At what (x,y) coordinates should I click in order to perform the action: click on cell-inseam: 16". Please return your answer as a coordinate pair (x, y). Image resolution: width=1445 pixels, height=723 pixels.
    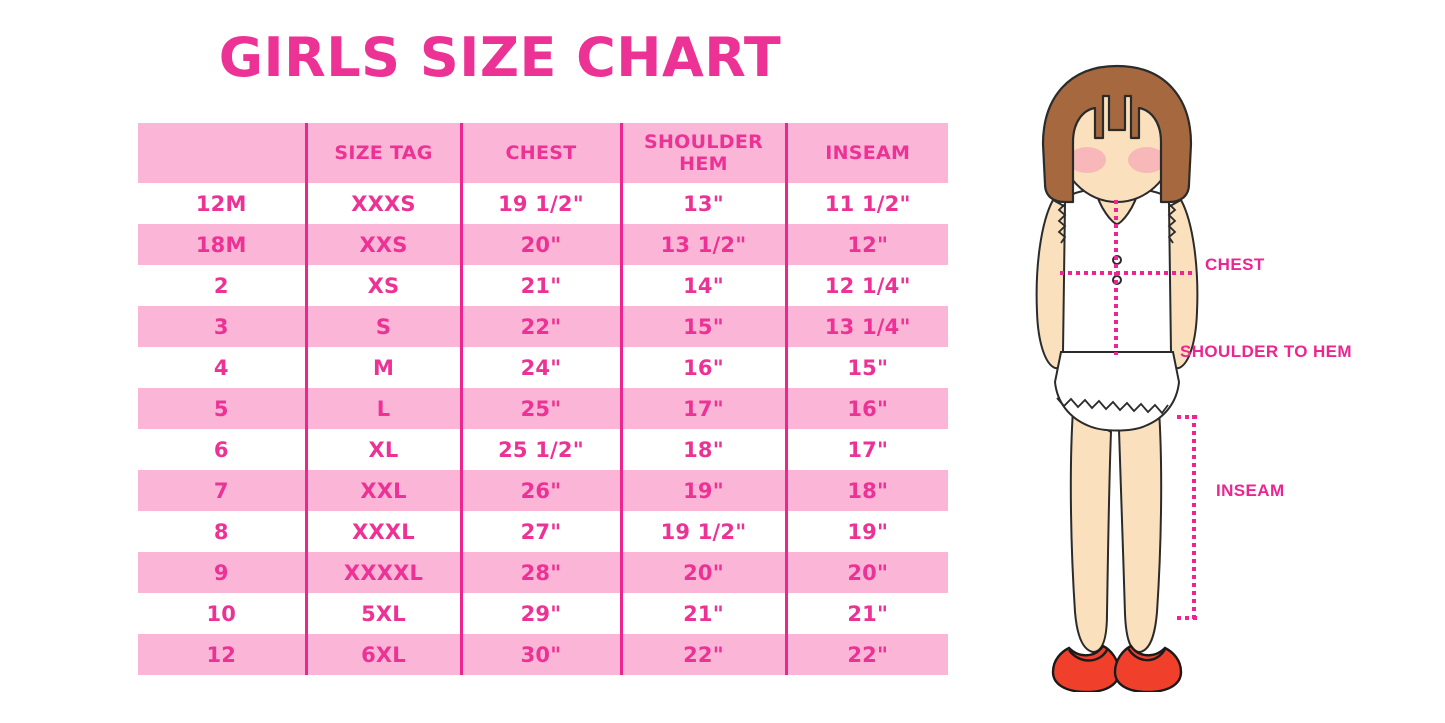
    Looking at the image, I should click on (867, 408).